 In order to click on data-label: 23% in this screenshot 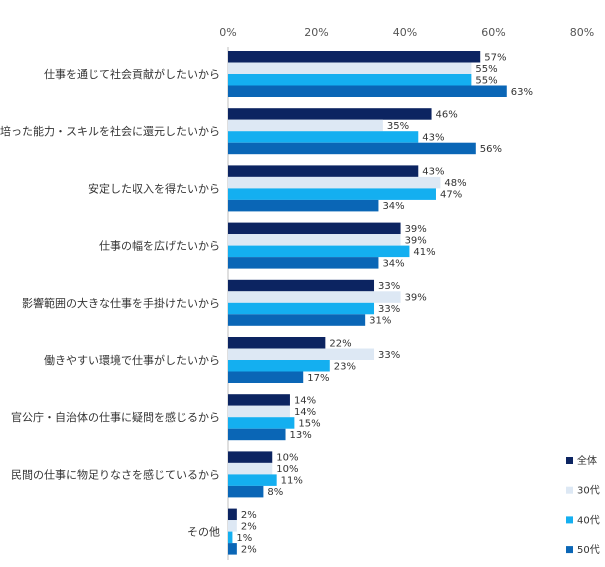, I will do `click(345, 366)`.